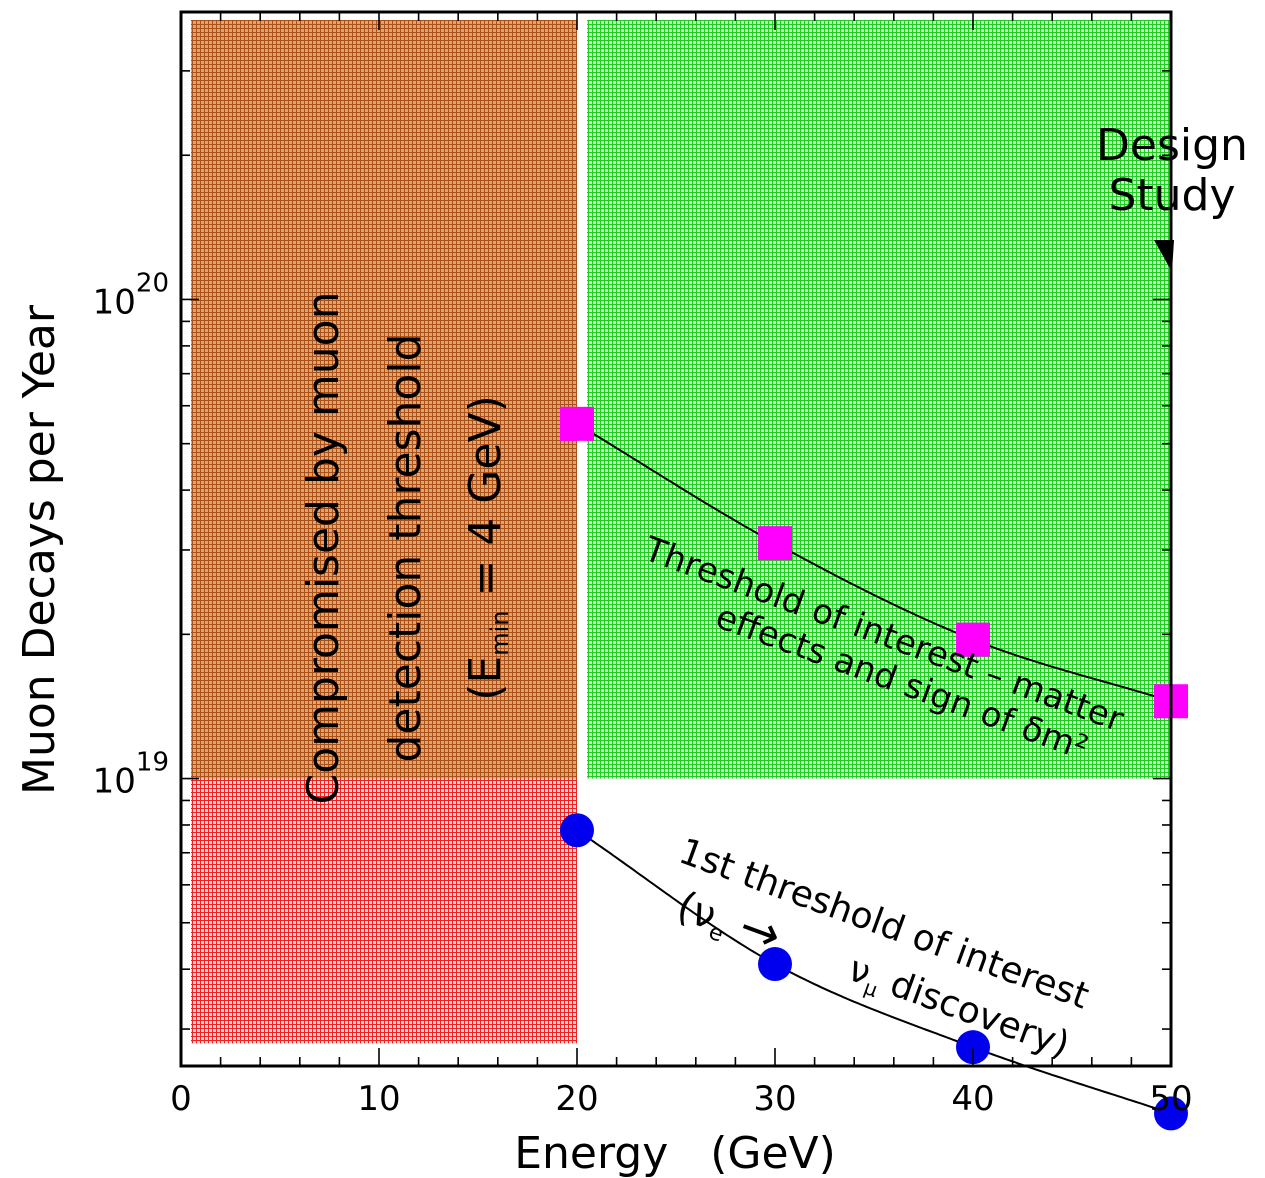  I want to click on emin-label: (Emin = 4 GeV), so click(487, 548).